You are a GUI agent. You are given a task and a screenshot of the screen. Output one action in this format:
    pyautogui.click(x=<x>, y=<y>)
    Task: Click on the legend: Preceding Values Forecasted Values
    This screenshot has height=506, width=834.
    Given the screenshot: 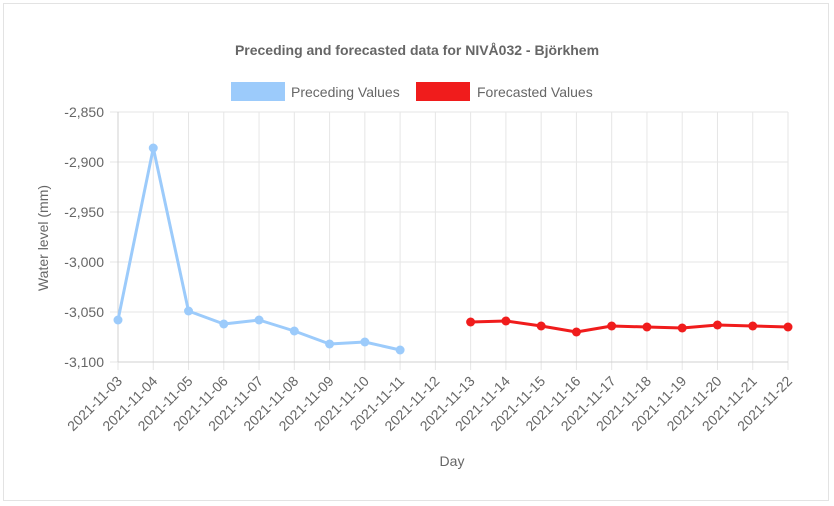 What is the action you would take?
    pyautogui.click(x=412, y=91)
    